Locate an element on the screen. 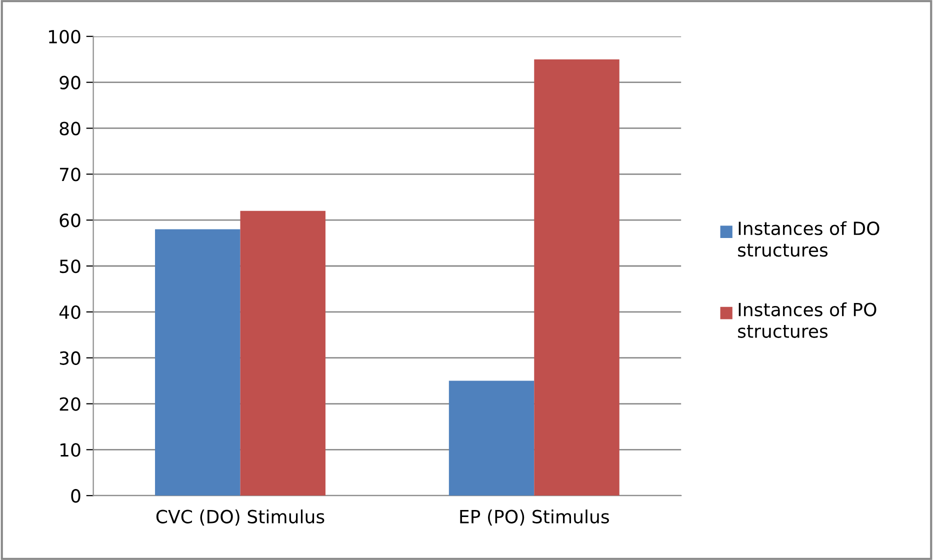 This screenshot has width=933, height=560. y-tick-label: 30 is located at coordinates (70, 358).